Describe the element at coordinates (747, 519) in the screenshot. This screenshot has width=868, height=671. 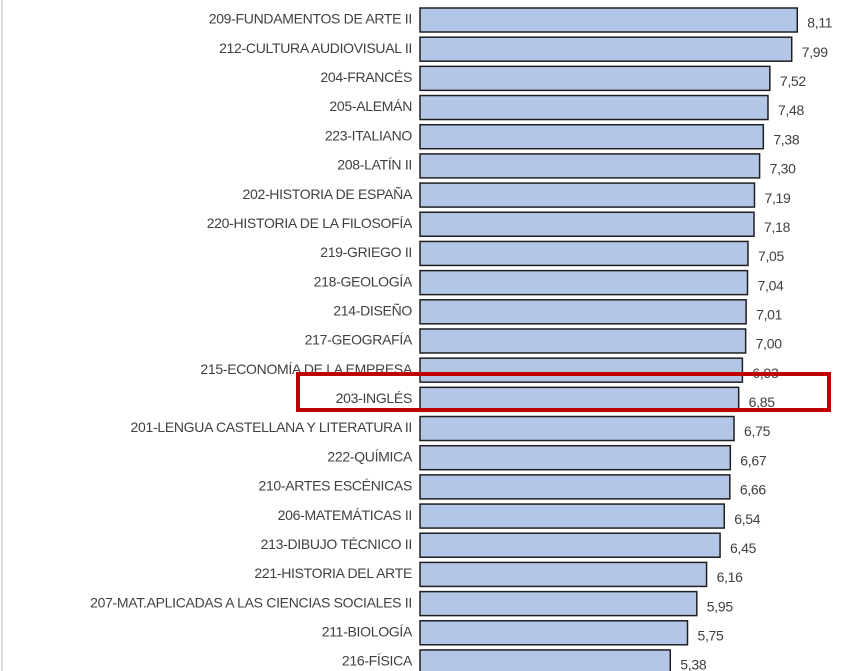
I see `value-label: 6,54` at that location.